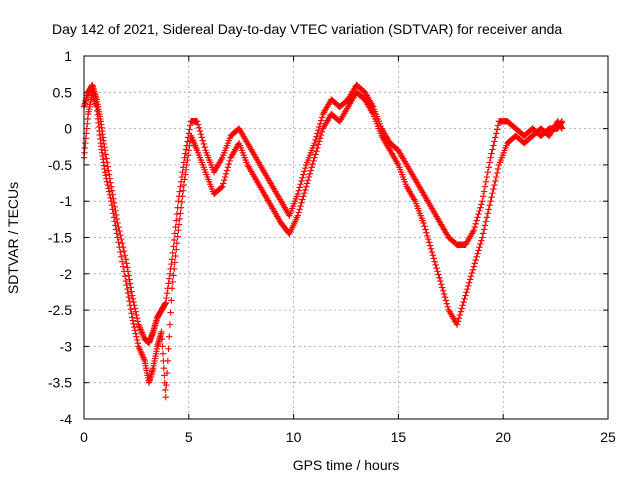 The height and width of the screenshot is (480, 640). I want to click on x-tick-label: 15, so click(399, 437).